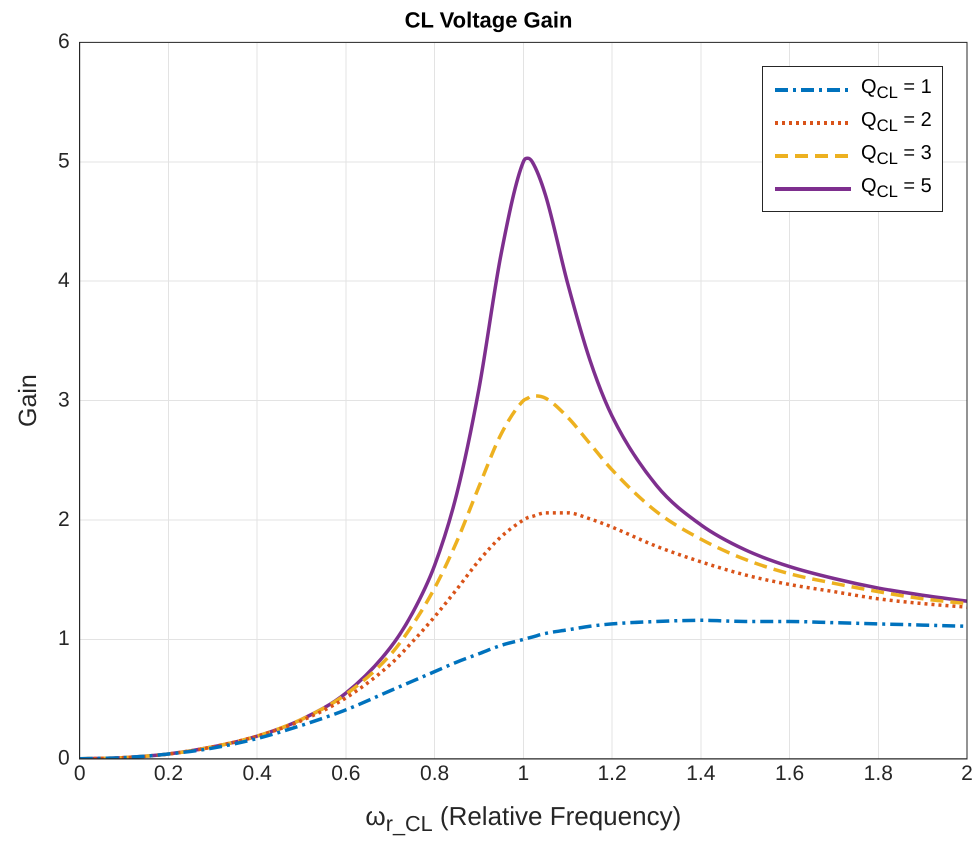 This screenshot has width=977, height=845. Describe the element at coordinates (64, 758) in the screenshot. I see `y-tick-label: 0` at that location.